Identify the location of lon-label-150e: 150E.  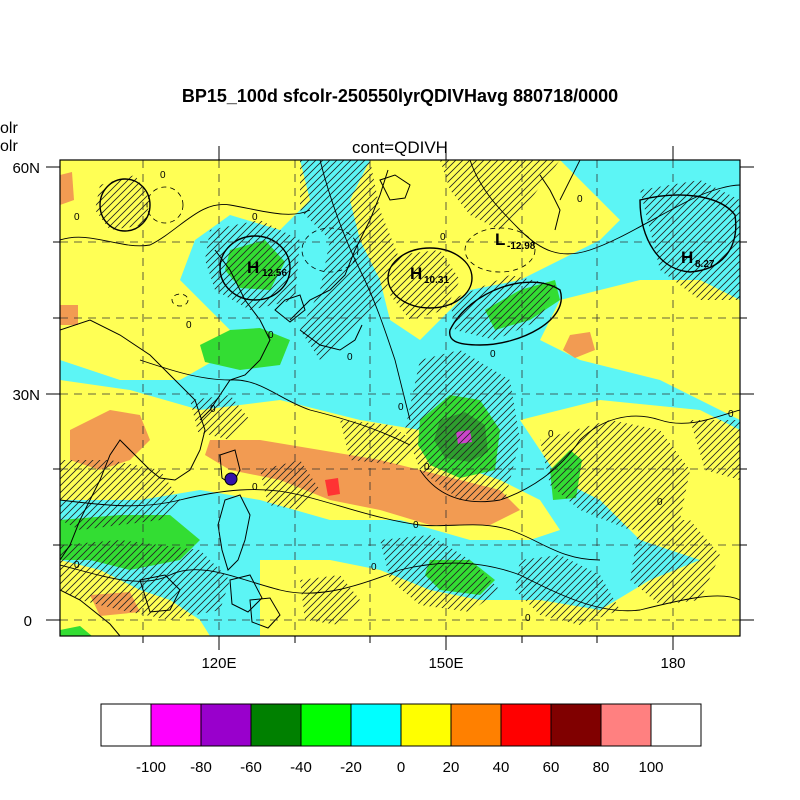
(445, 663).